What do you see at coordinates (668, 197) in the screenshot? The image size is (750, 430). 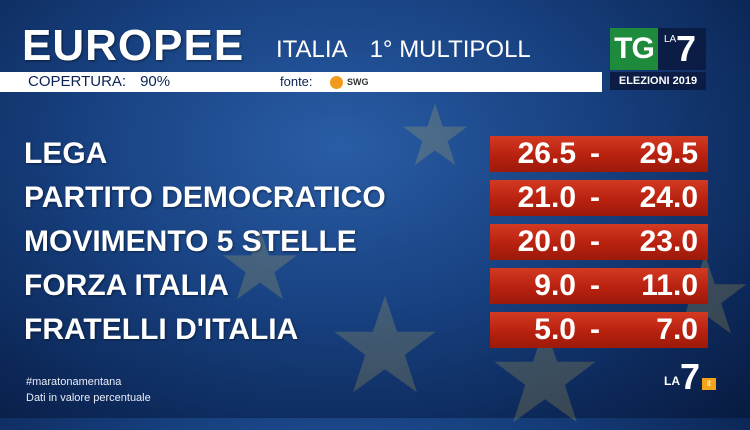 I see `range-high: 24.0` at bounding box center [668, 197].